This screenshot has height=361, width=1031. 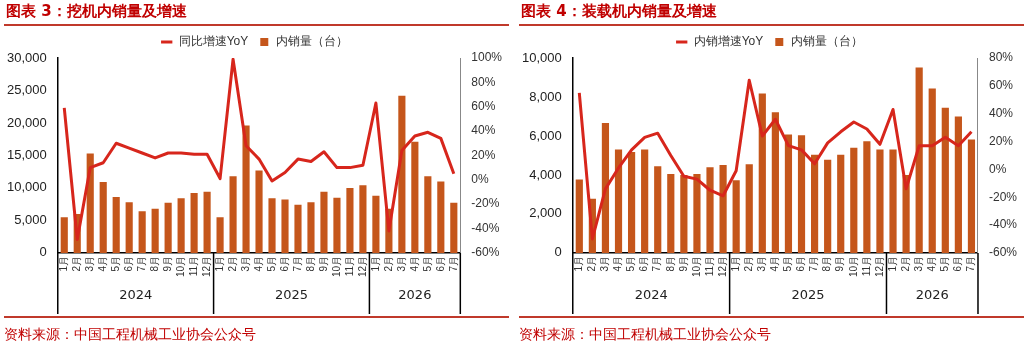 I want to click on y-tick-label: 15,000, so click(x=27, y=155).